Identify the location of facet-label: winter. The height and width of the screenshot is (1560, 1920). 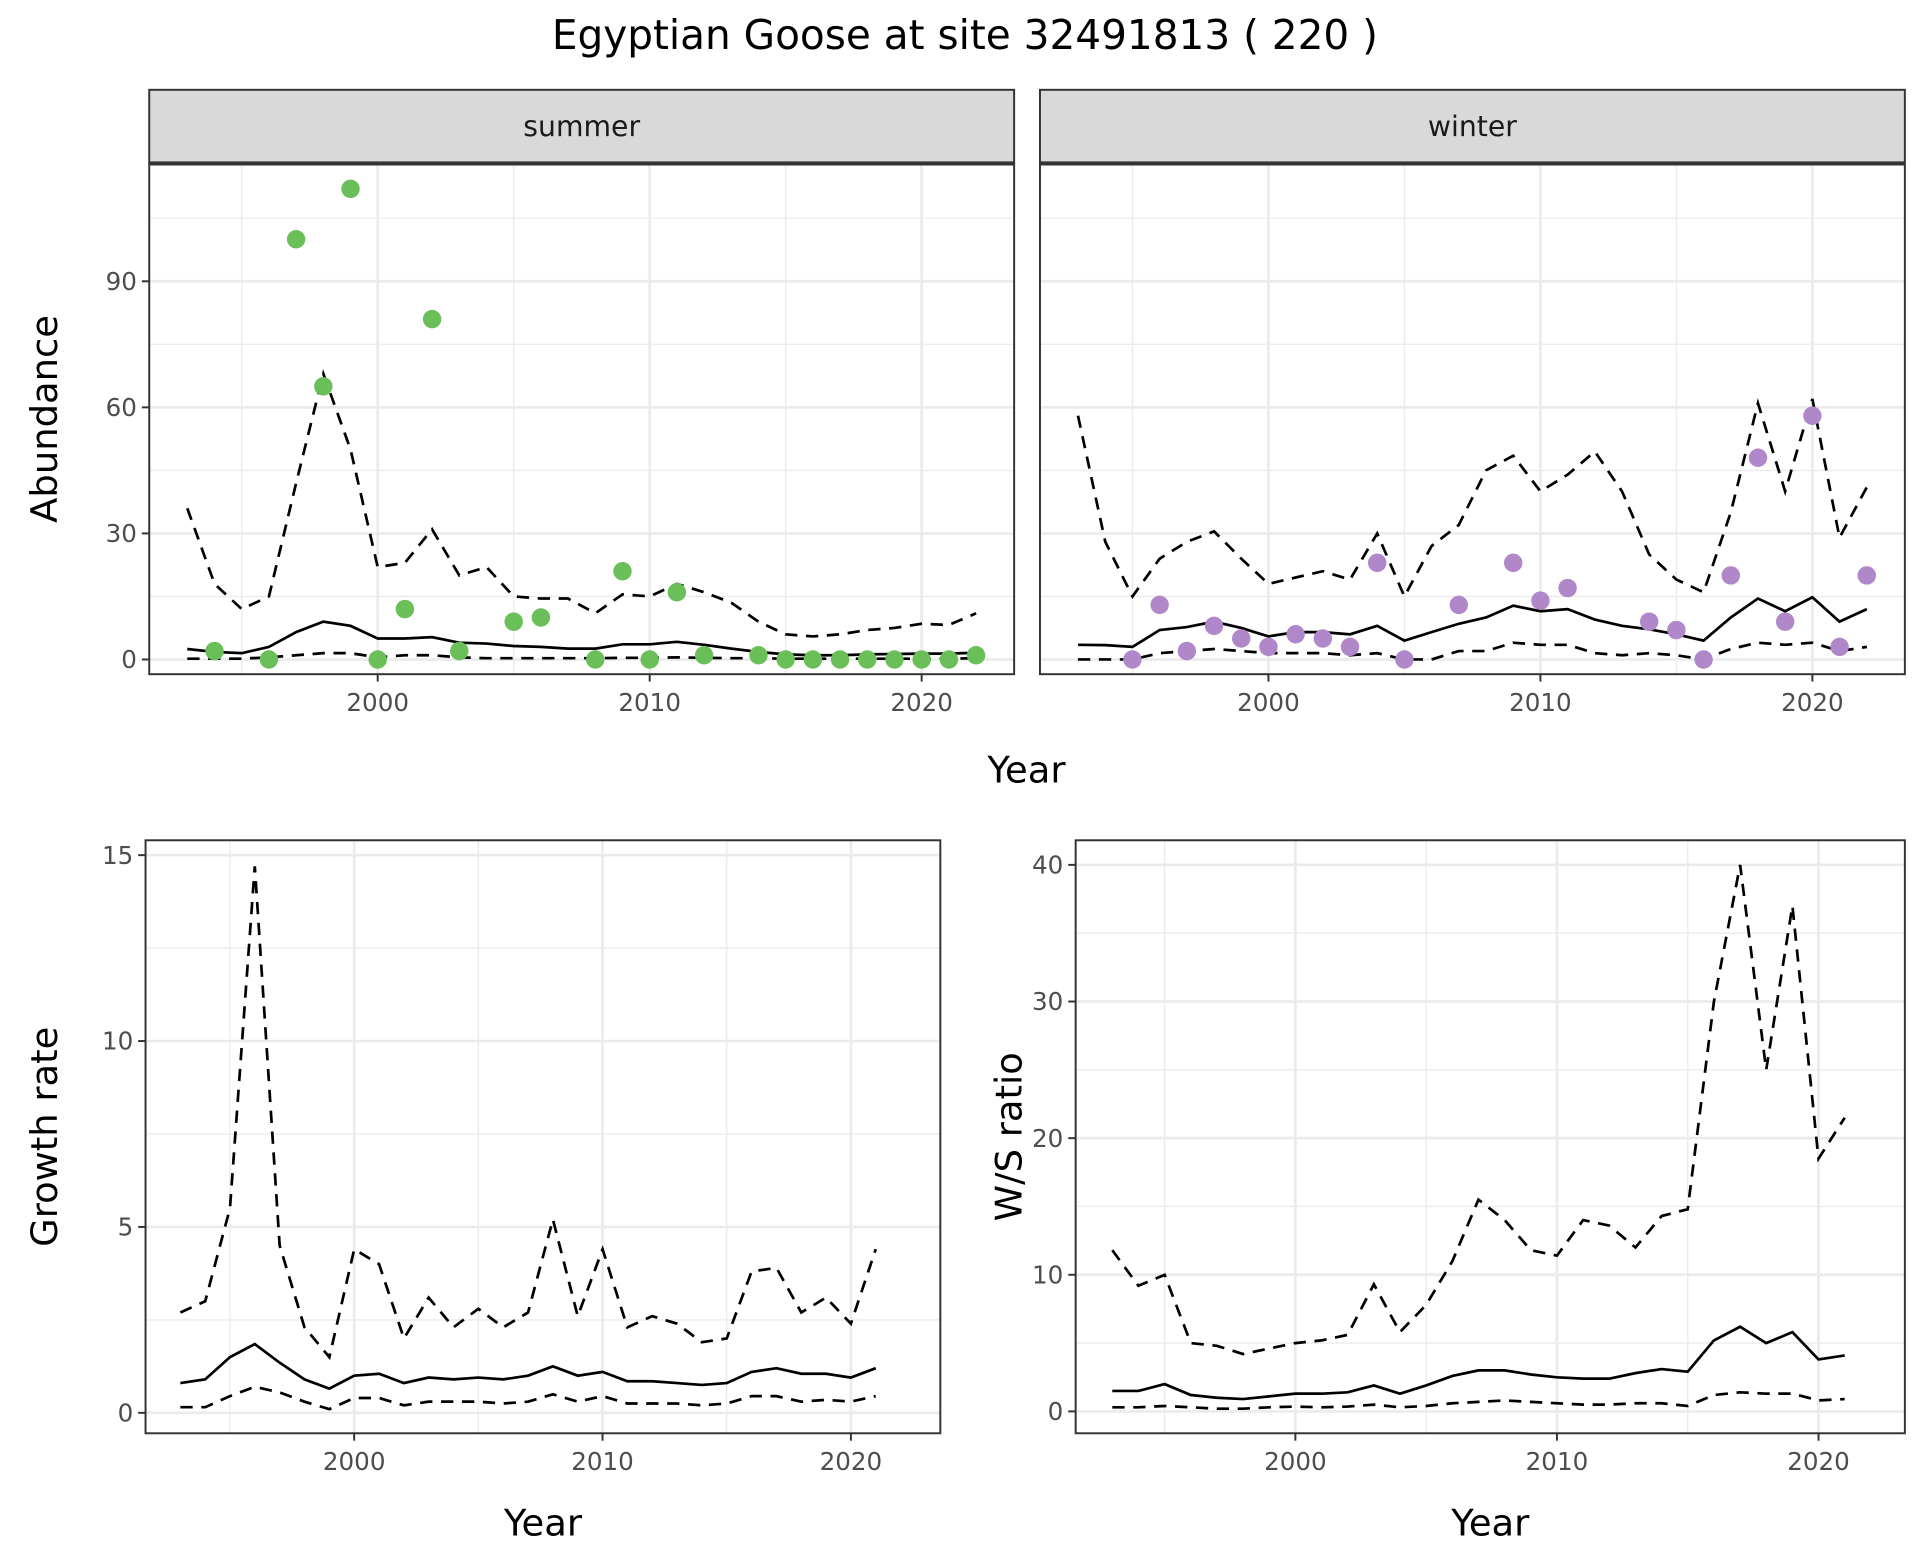
(1472, 126).